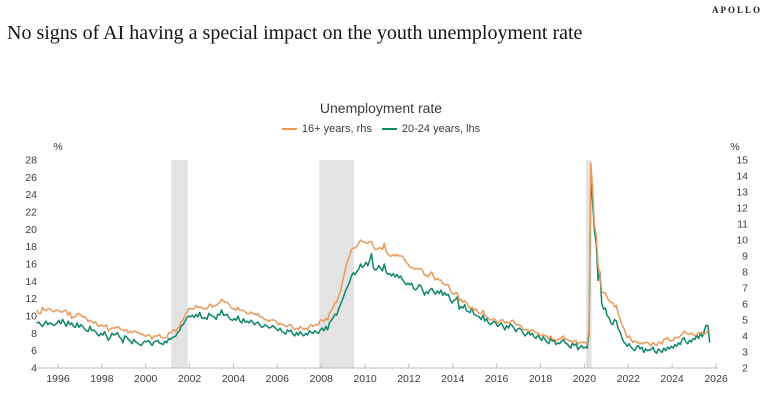 This screenshot has height=402, width=772. What do you see at coordinates (441, 129) in the screenshot?
I see `legend-label-20-24: 20-24 years, lhs` at bounding box center [441, 129].